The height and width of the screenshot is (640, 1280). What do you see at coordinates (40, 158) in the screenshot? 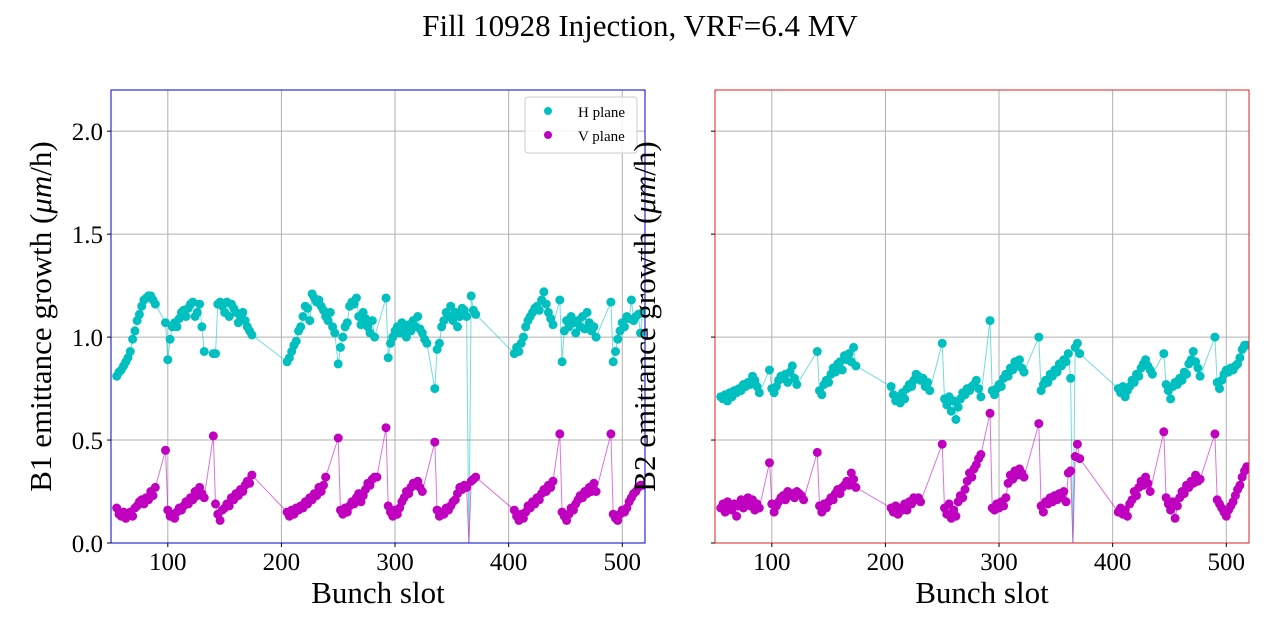
I see `y-axis-label-b1-post: /h)` at bounding box center [40, 158].